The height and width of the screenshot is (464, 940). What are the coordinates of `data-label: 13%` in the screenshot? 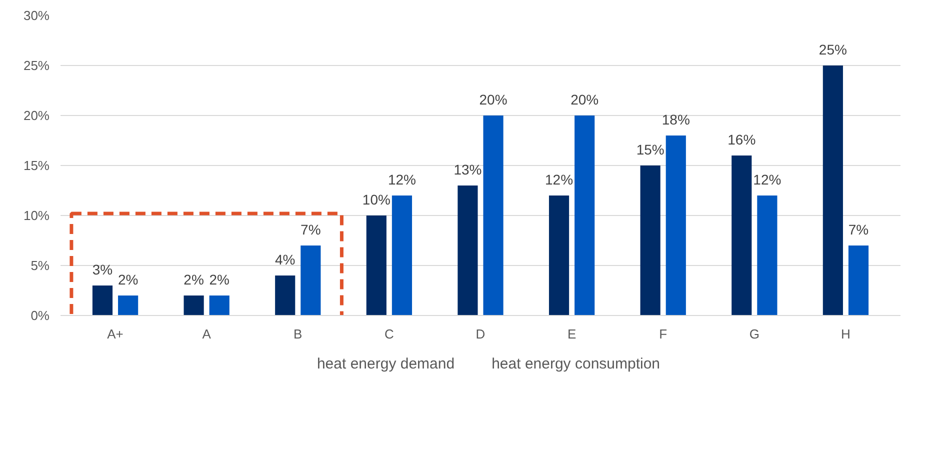 It's located at (468, 170).